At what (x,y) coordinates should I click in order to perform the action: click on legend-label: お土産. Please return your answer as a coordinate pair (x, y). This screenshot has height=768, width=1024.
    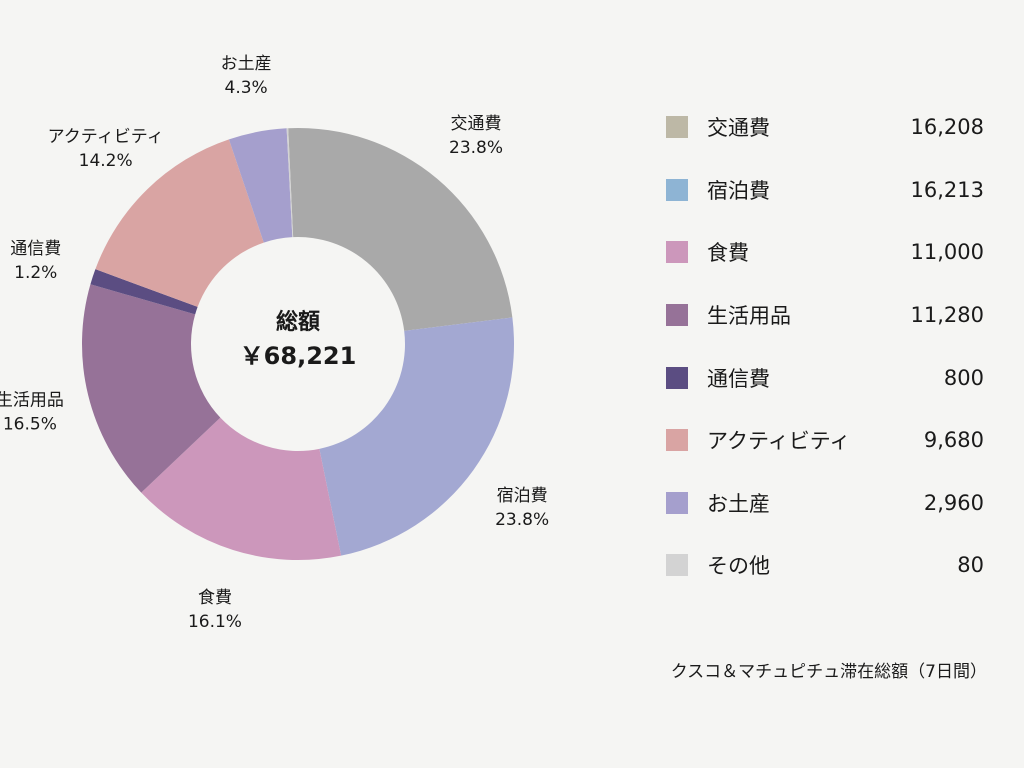
    Looking at the image, I should click on (738, 503).